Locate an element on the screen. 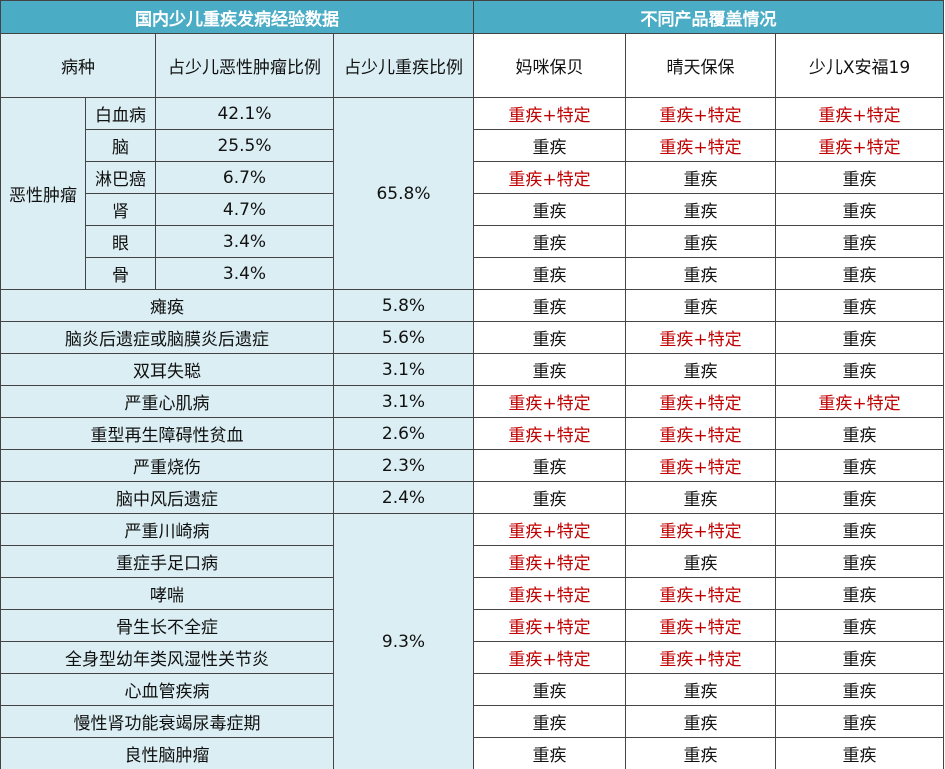 This screenshot has height=769, width=945. table-row: 严重心肌病 3.1% 重疾+特定 重疾+特定 重疾+特定 is located at coordinates (472, 401).